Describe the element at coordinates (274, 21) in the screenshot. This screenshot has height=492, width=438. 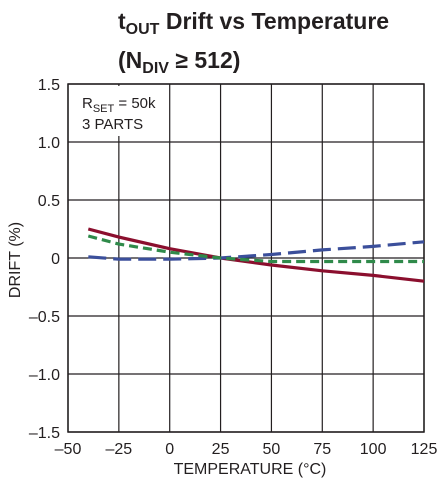
I see `title-rest: Drift vs Temperature` at that location.